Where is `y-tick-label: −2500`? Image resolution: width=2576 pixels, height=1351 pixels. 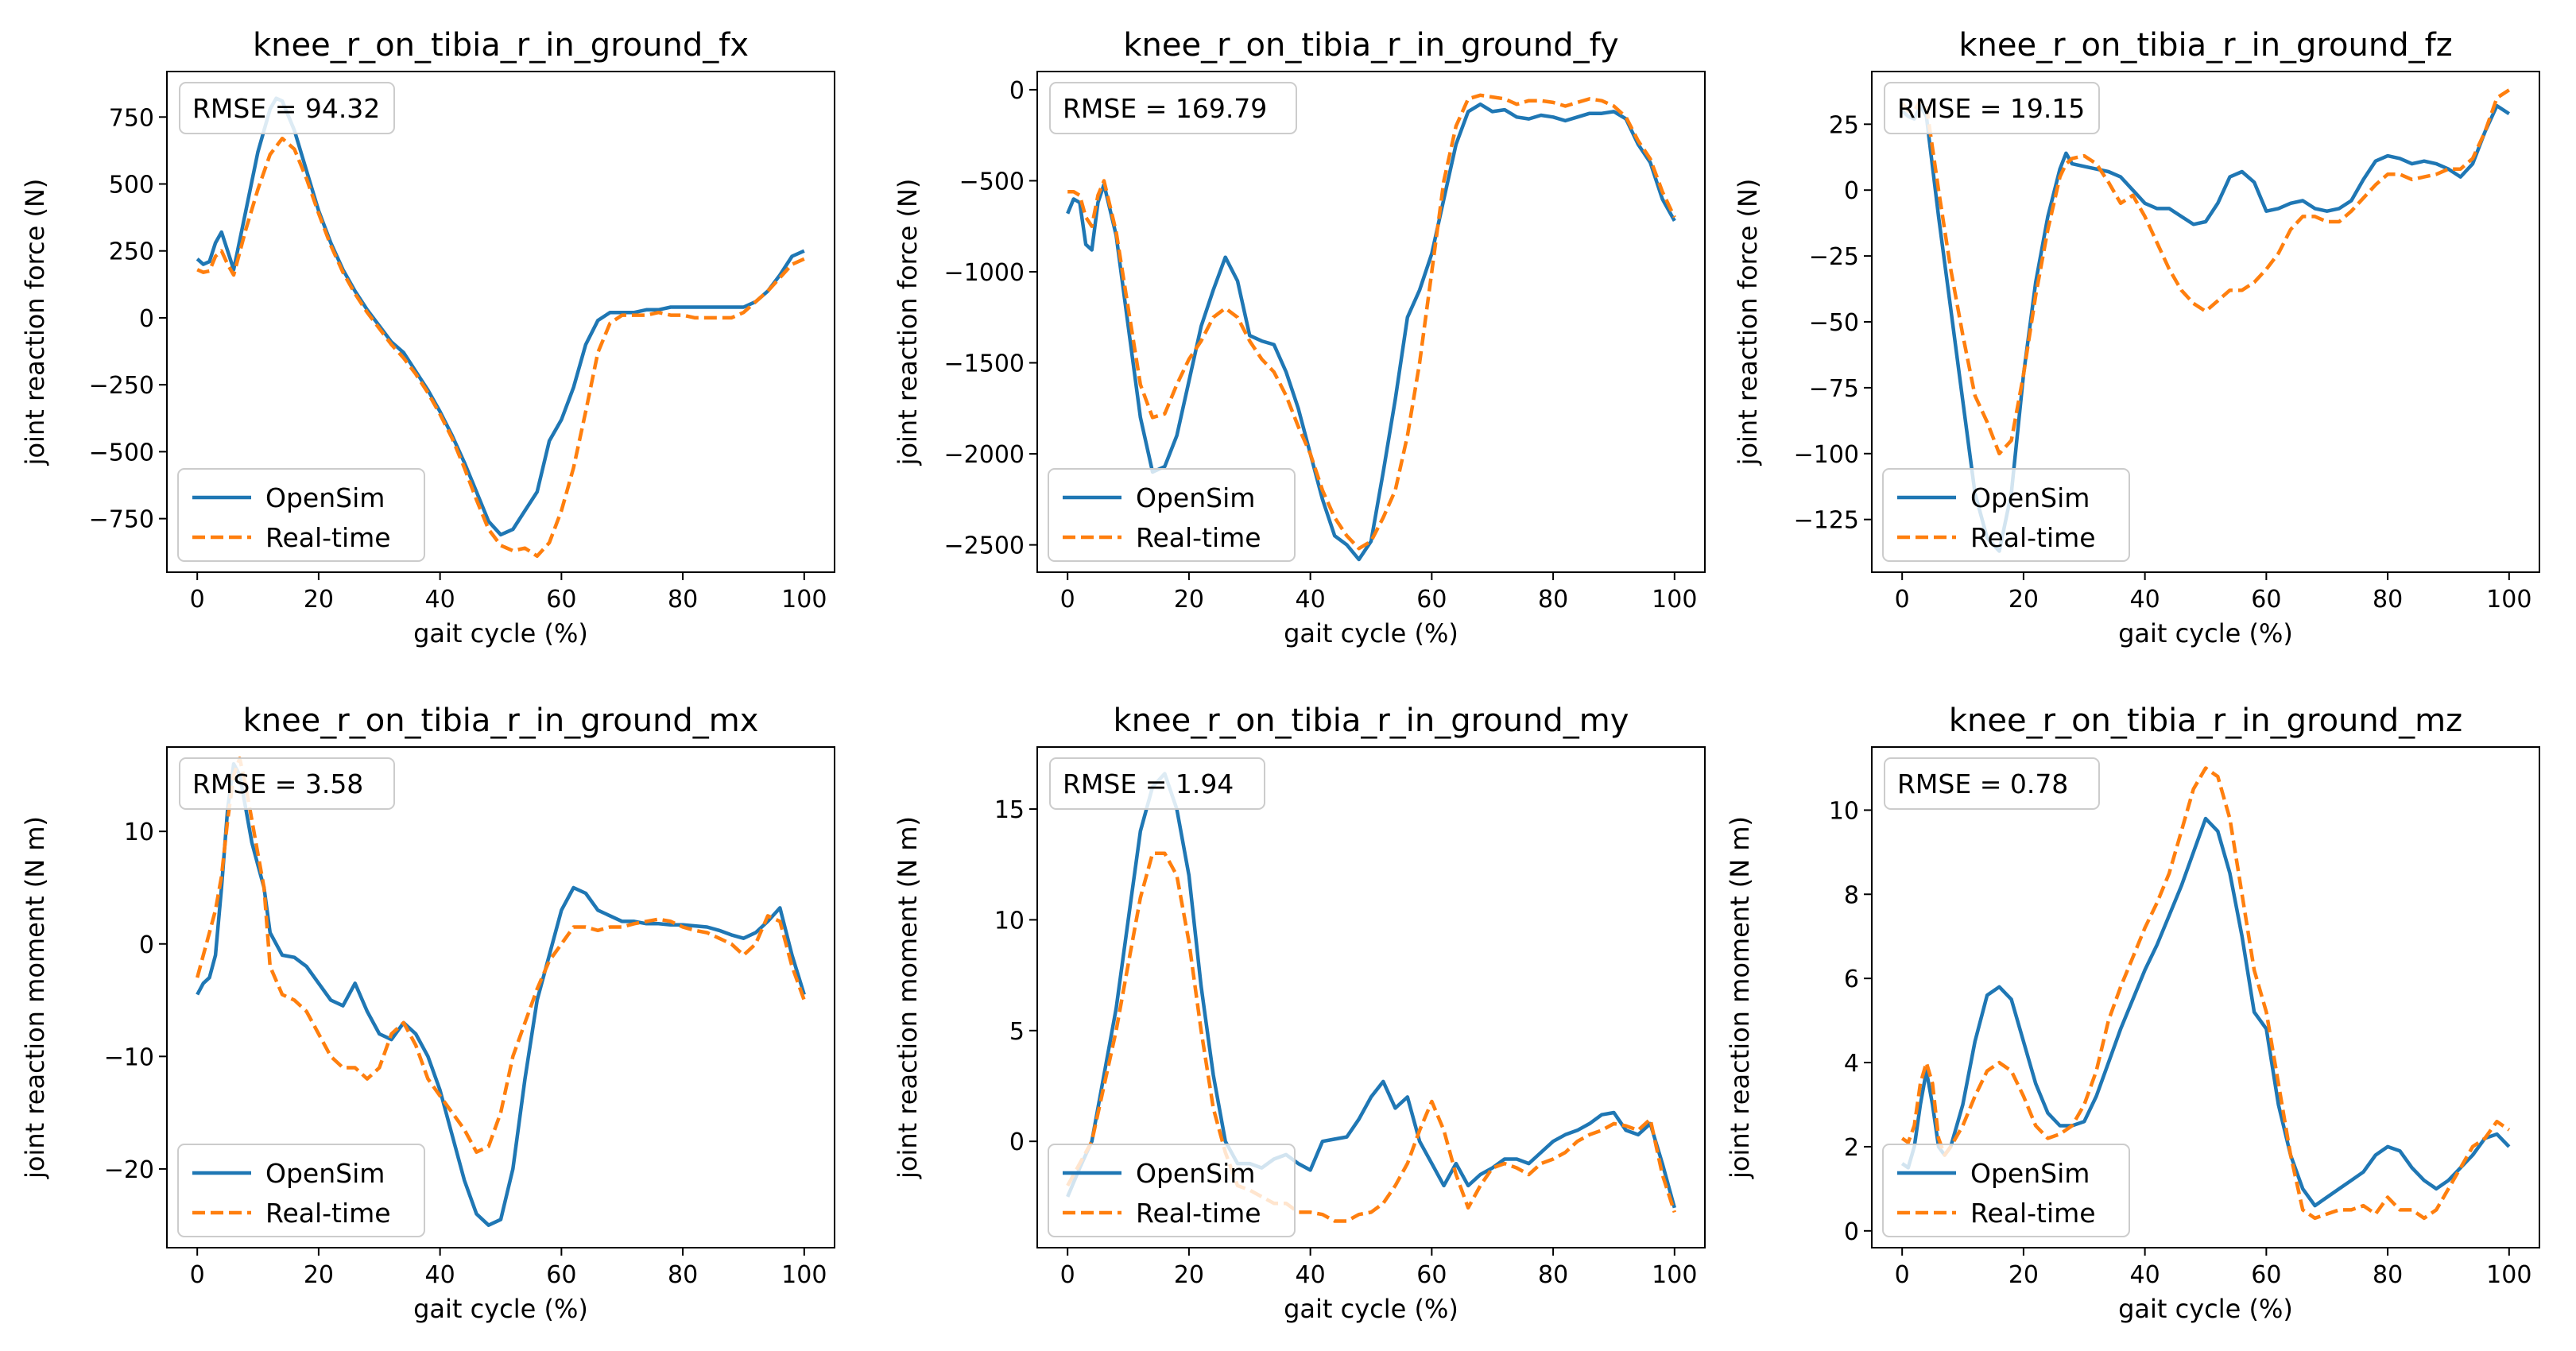
y-tick-label: −2500 is located at coordinates (984, 546).